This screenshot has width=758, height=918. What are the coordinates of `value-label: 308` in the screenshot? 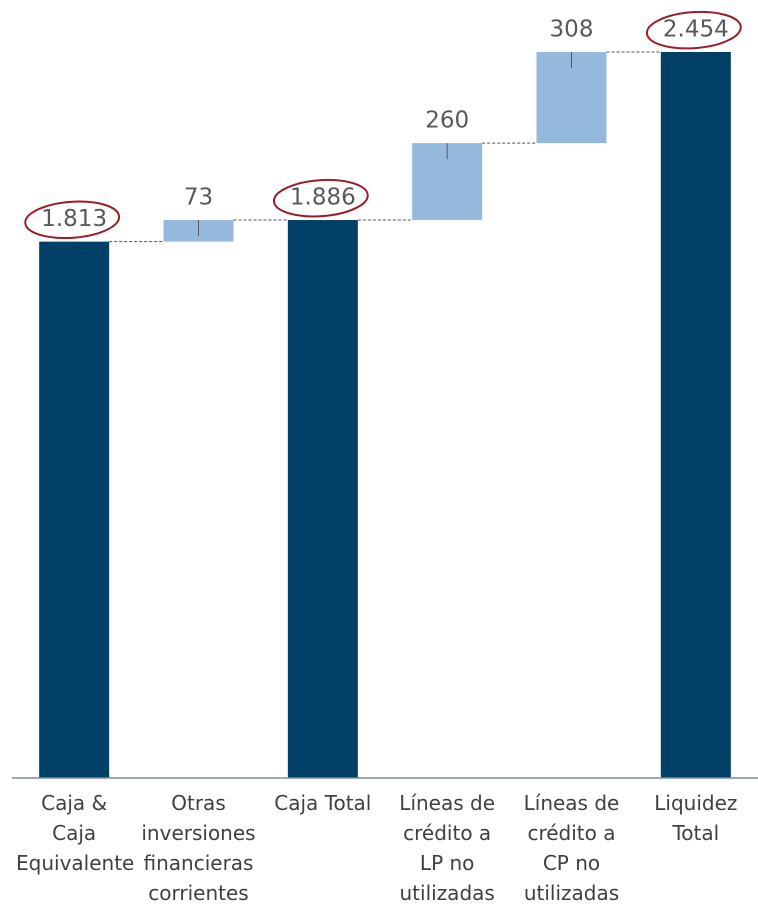 It's located at (572, 30).